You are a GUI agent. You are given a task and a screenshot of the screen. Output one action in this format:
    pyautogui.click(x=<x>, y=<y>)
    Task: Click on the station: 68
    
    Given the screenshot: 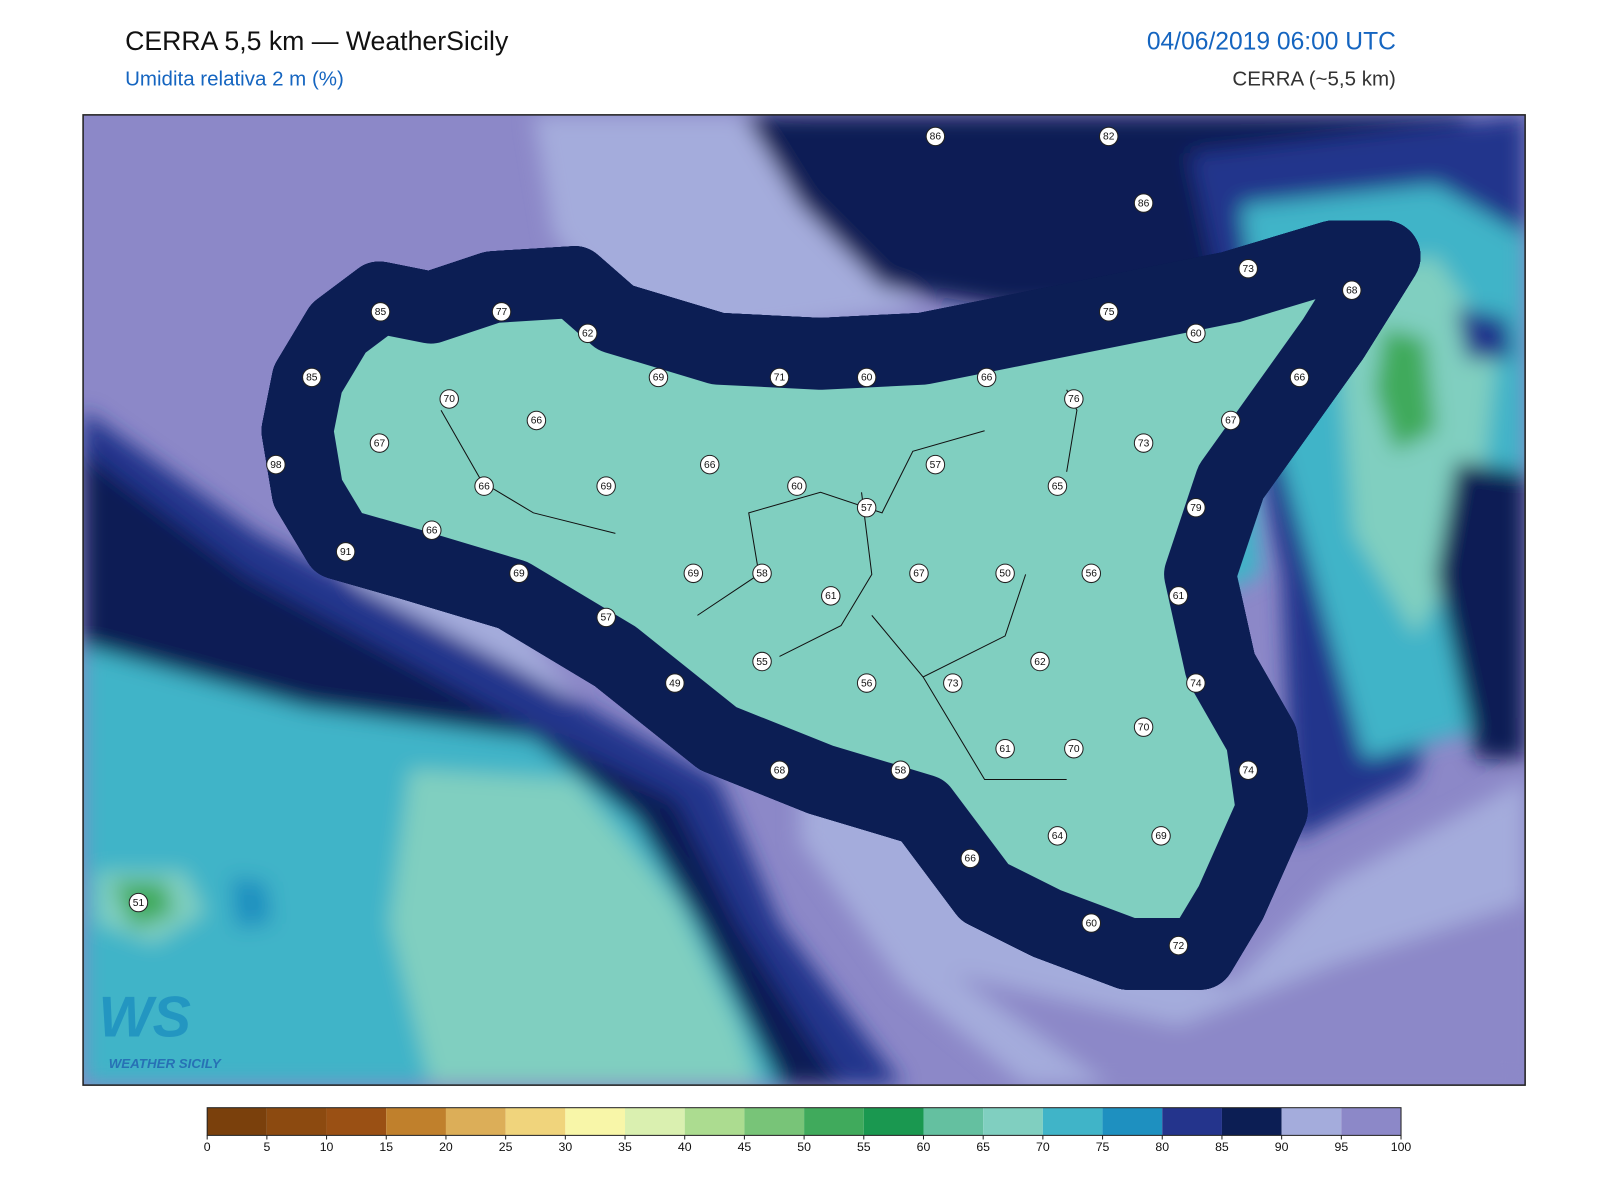 What is the action you would take?
    pyautogui.click(x=779, y=770)
    